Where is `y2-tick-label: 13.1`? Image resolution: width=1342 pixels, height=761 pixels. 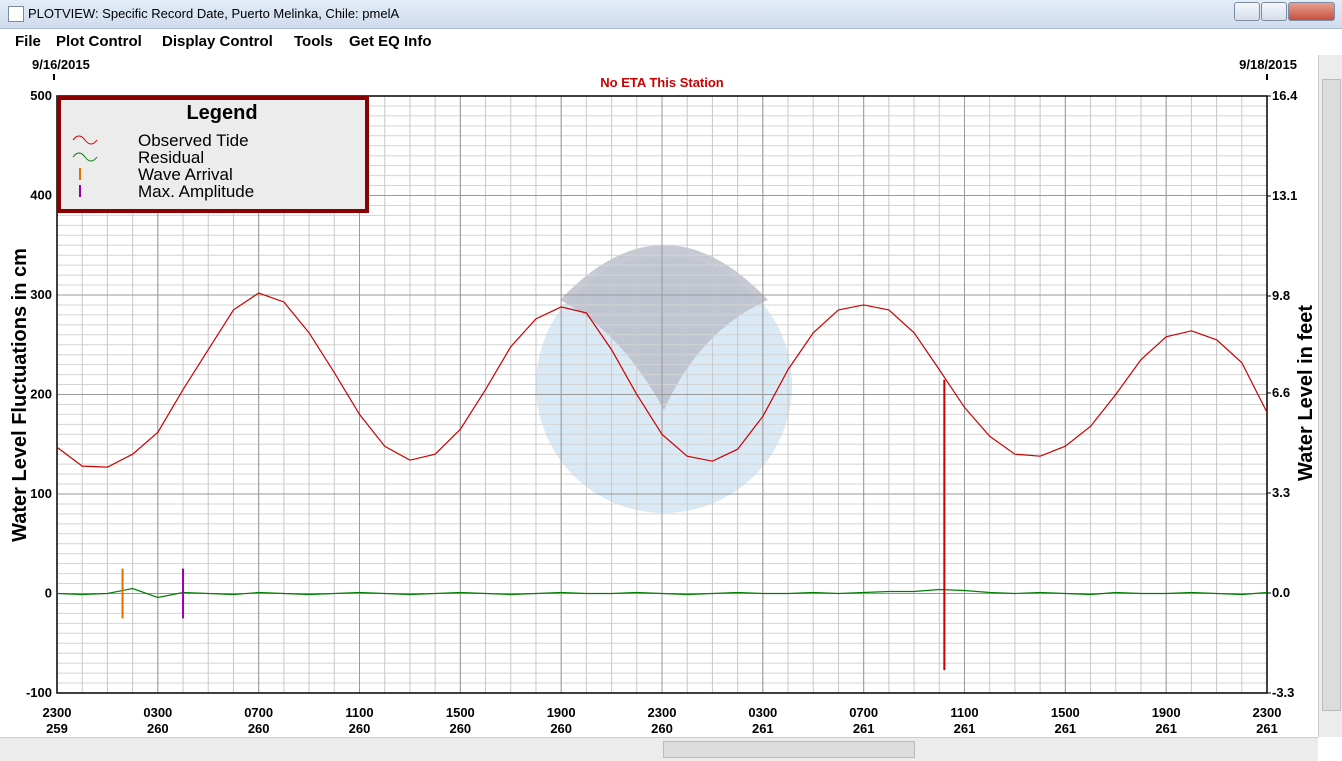 y2-tick-label: 13.1 is located at coordinates (1284, 195).